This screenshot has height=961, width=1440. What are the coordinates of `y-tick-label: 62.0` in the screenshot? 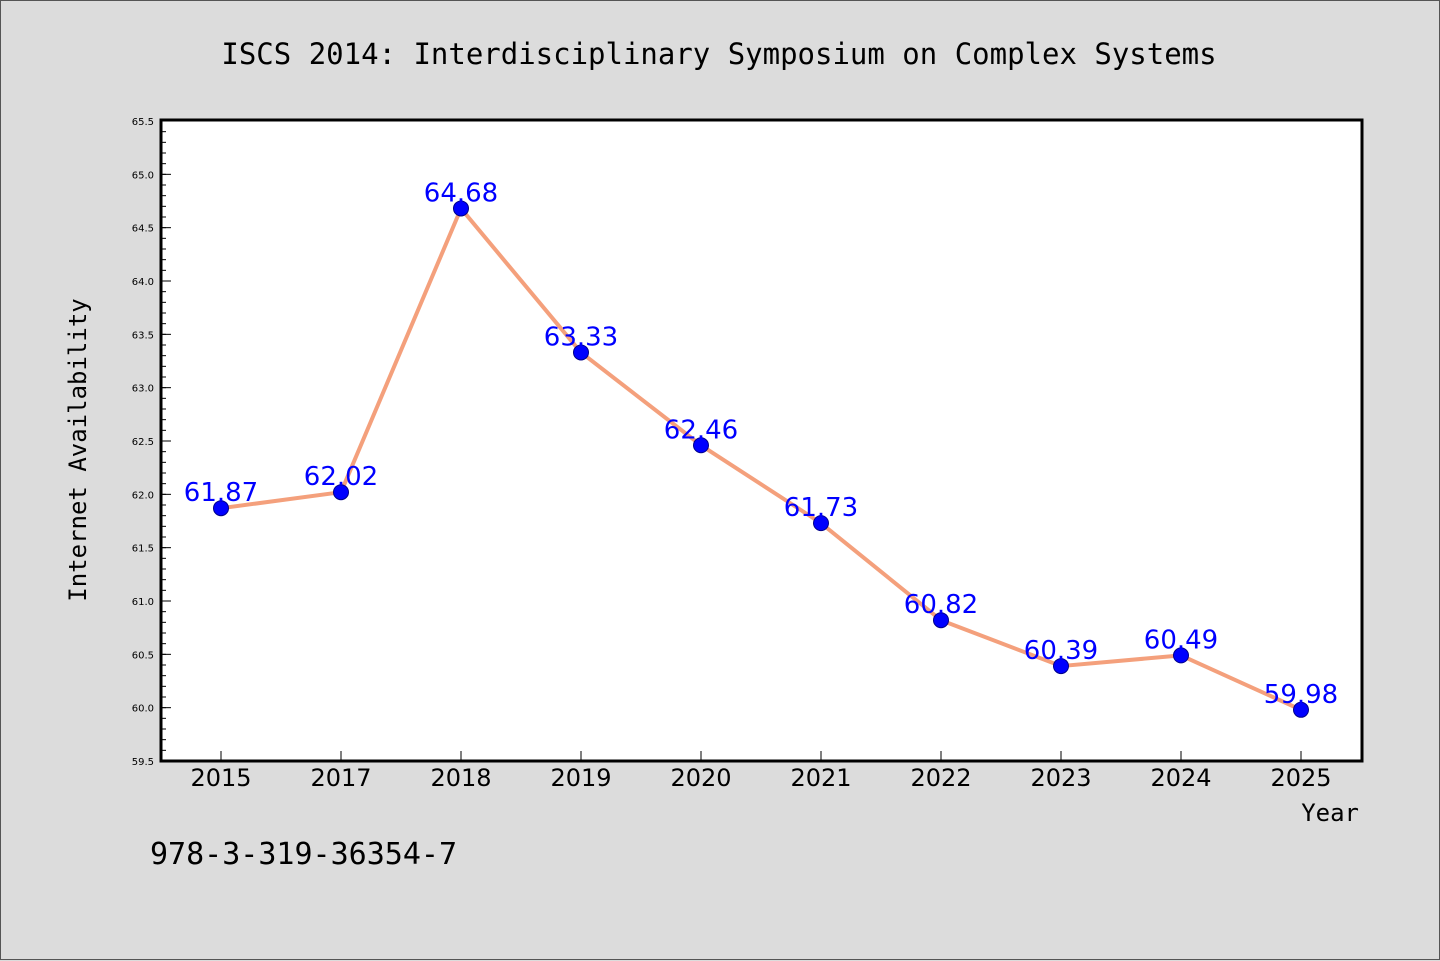 It's located at (143, 495).